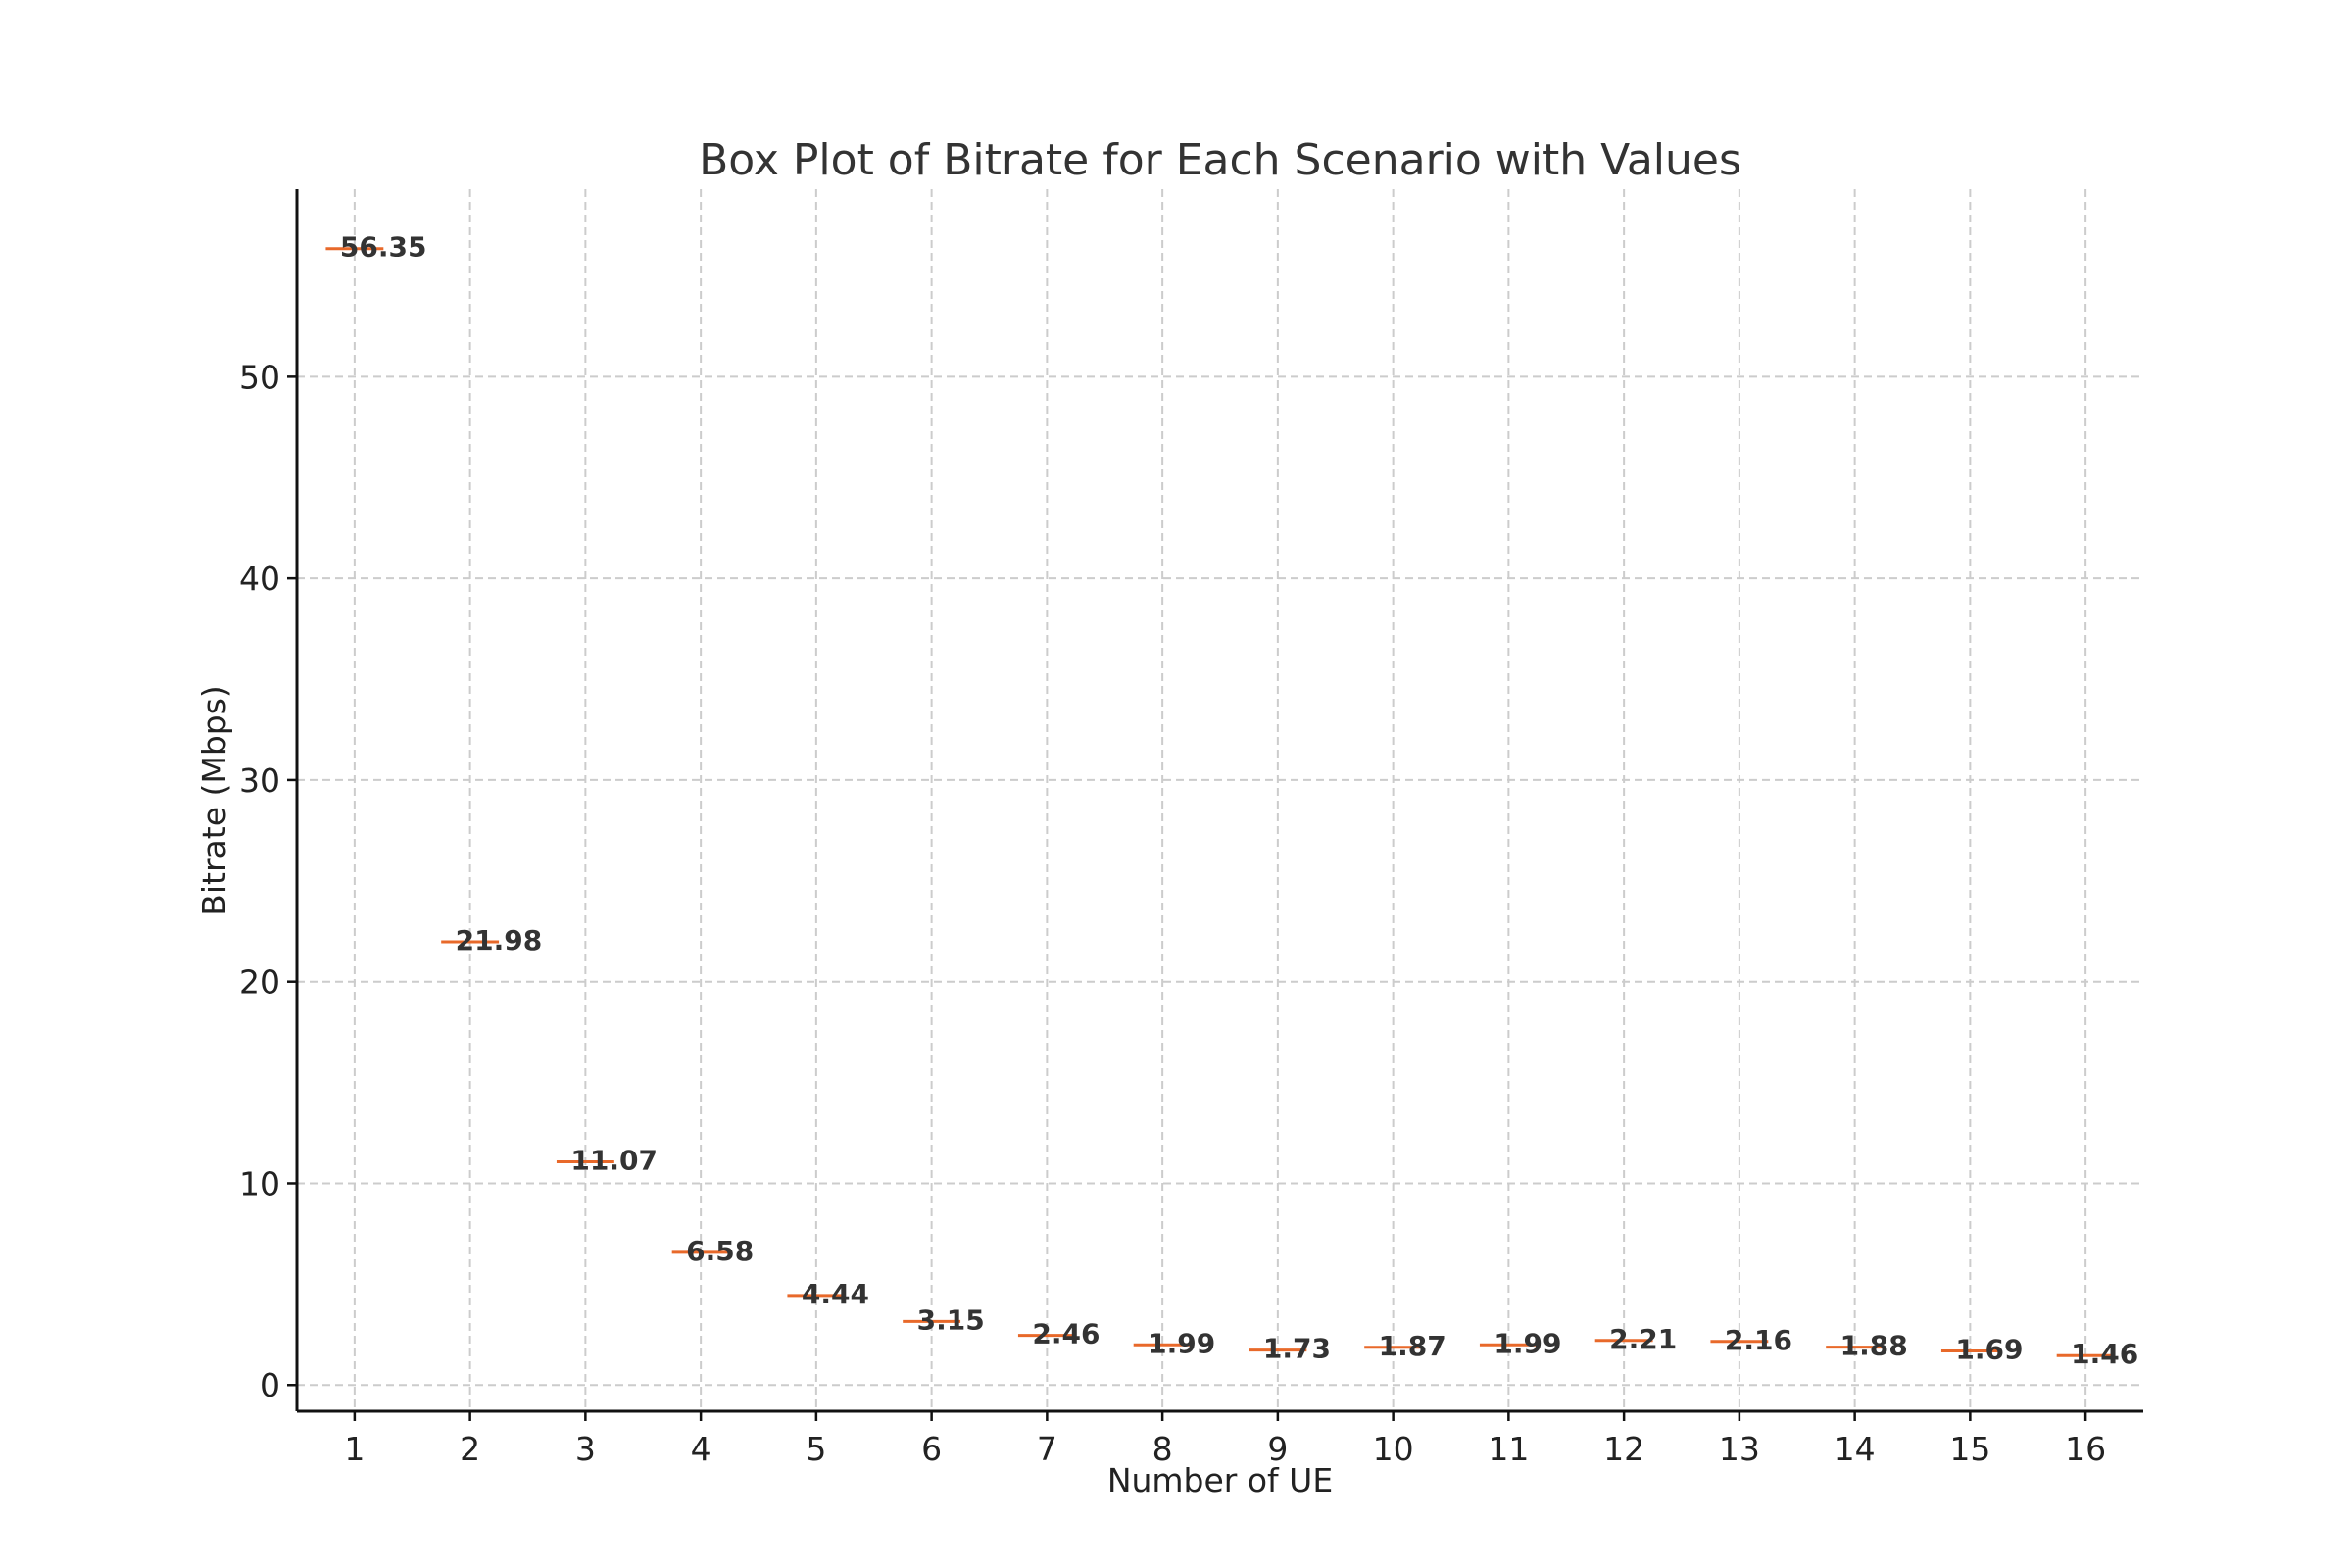 The height and width of the screenshot is (1568, 2352). Describe the element at coordinates (1393, 1449) in the screenshot. I see `x-tick-label: 10` at that location.